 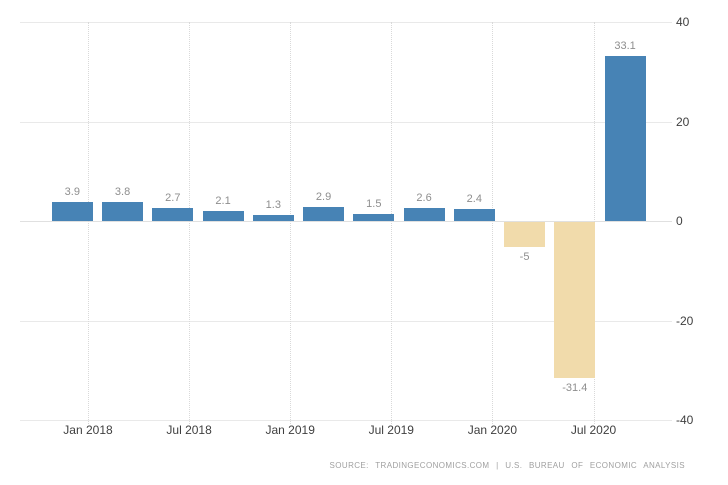 I want to click on x-axis-tick-label: Jan 2018, so click(x=88, y=430).